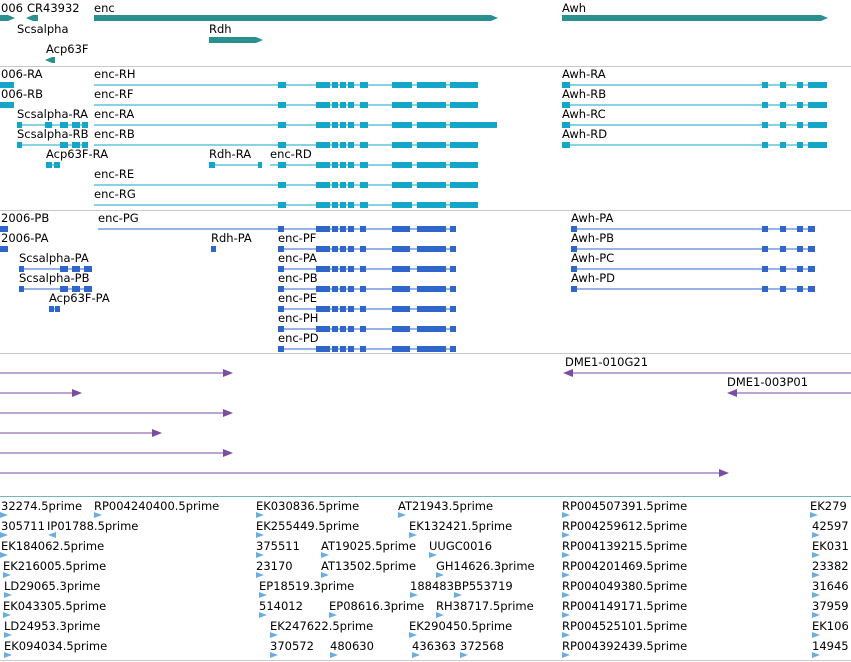 Image resolution: width=851 pixels, height=662 pixels. I want to click on est-label: EK290450.5prime, so click(461, 626).